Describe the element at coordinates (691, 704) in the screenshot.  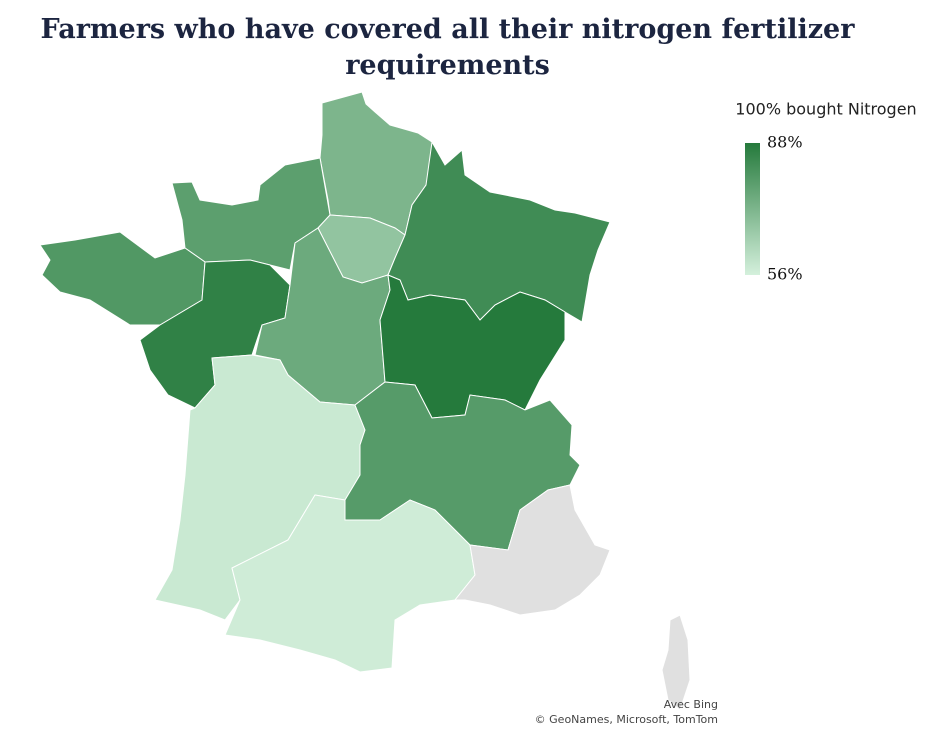
I see `attribution: Avec Bing` at that location.